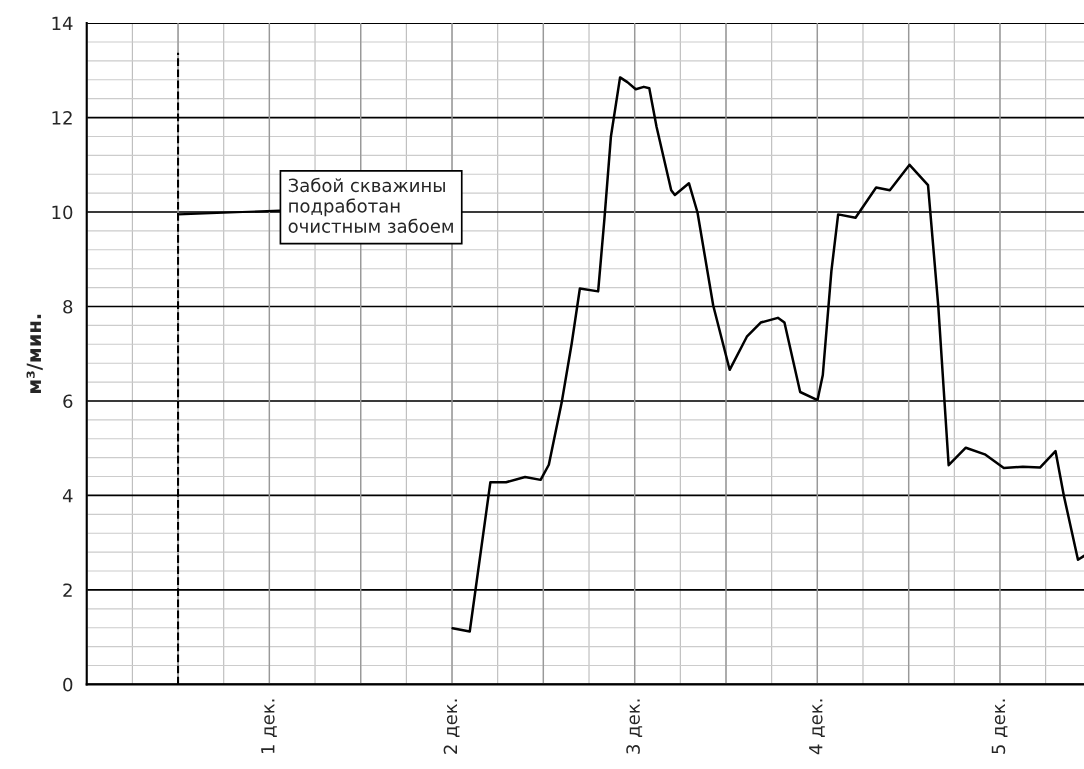 This screenshot has height=769, width=1084. I want to click on y-tick-label: 6, so click(68, 401).